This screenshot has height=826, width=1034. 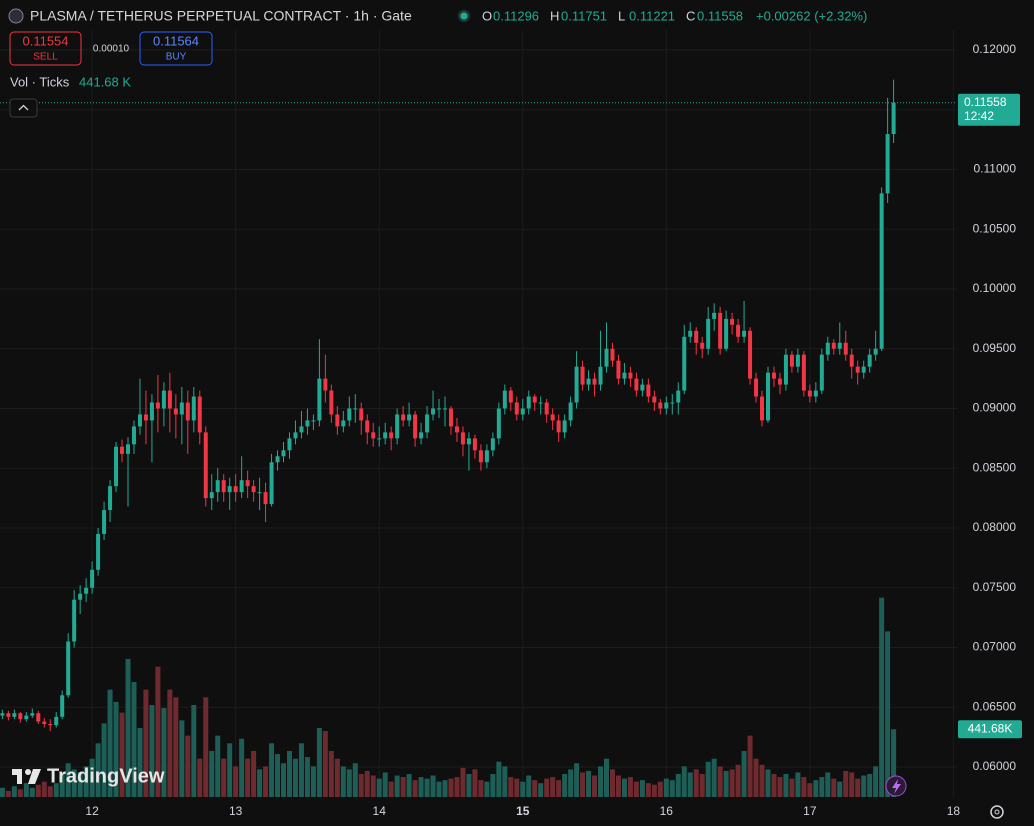 What do you see at coordinates (995, 49) in the screenshot?
I see `y-tick-label: 0.12000` at bounding box center [995, 49].